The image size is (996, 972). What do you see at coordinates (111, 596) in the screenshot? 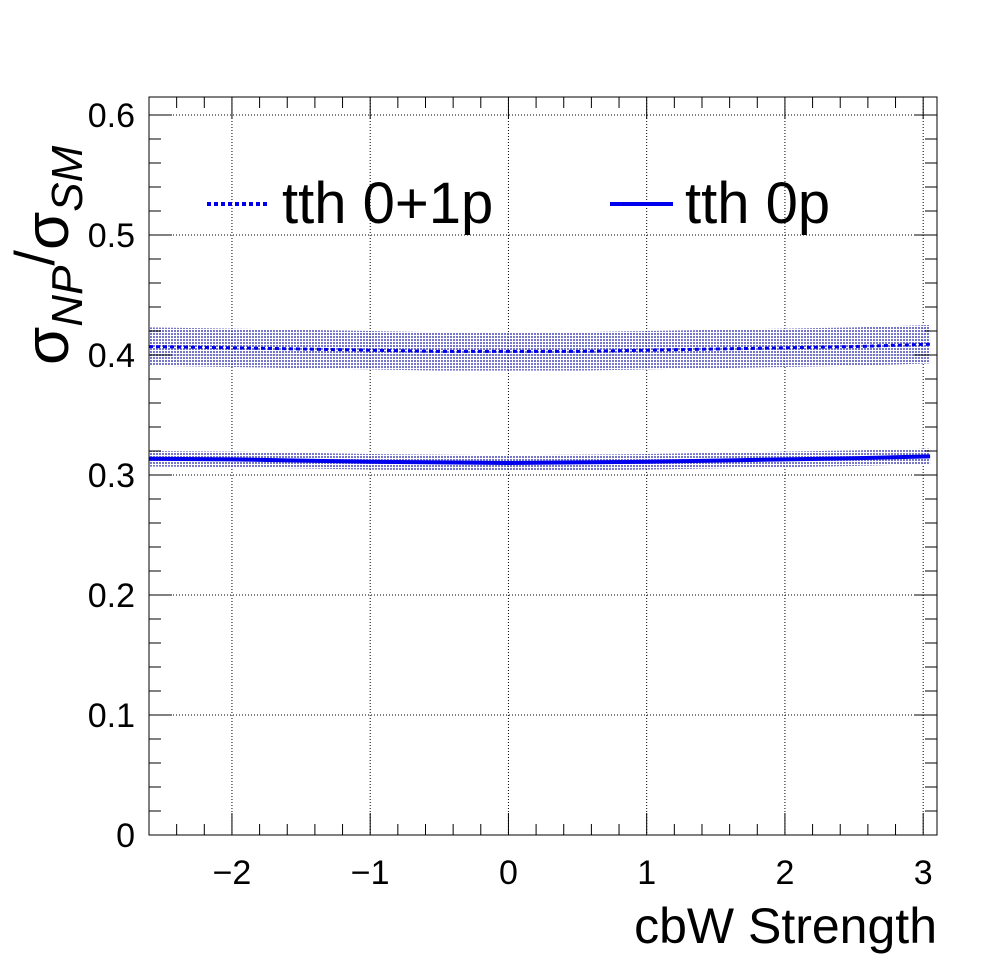
I see `y-tick-label: 0.2` at bounding box center [111, 596].